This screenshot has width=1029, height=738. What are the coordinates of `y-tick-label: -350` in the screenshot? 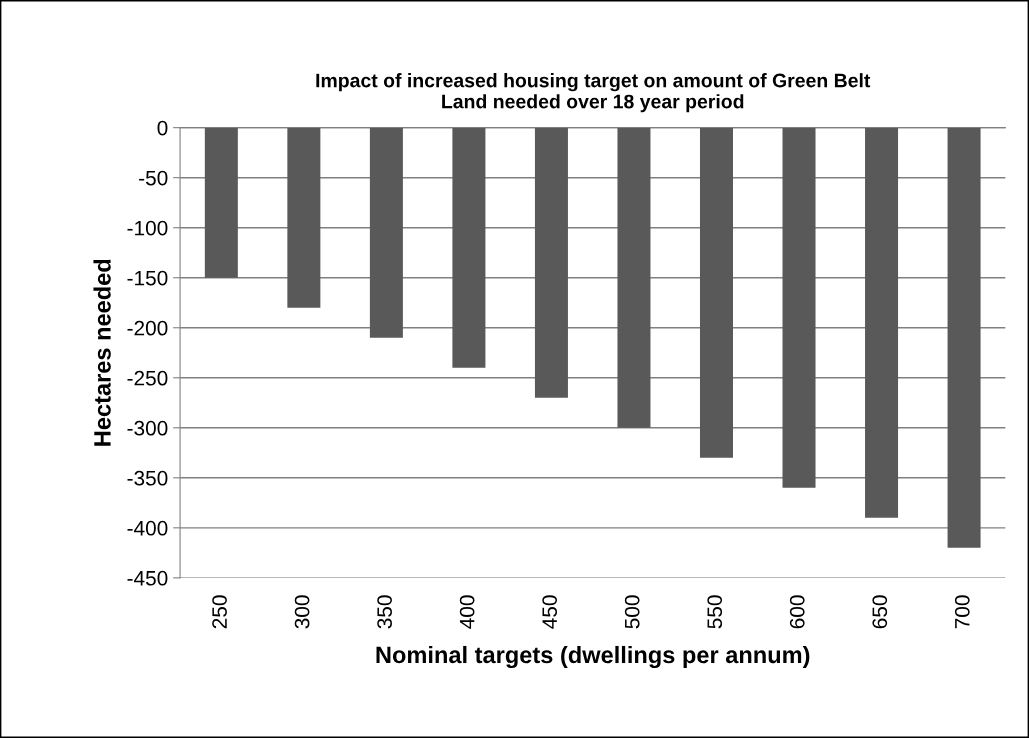 It's located at (147, 478).